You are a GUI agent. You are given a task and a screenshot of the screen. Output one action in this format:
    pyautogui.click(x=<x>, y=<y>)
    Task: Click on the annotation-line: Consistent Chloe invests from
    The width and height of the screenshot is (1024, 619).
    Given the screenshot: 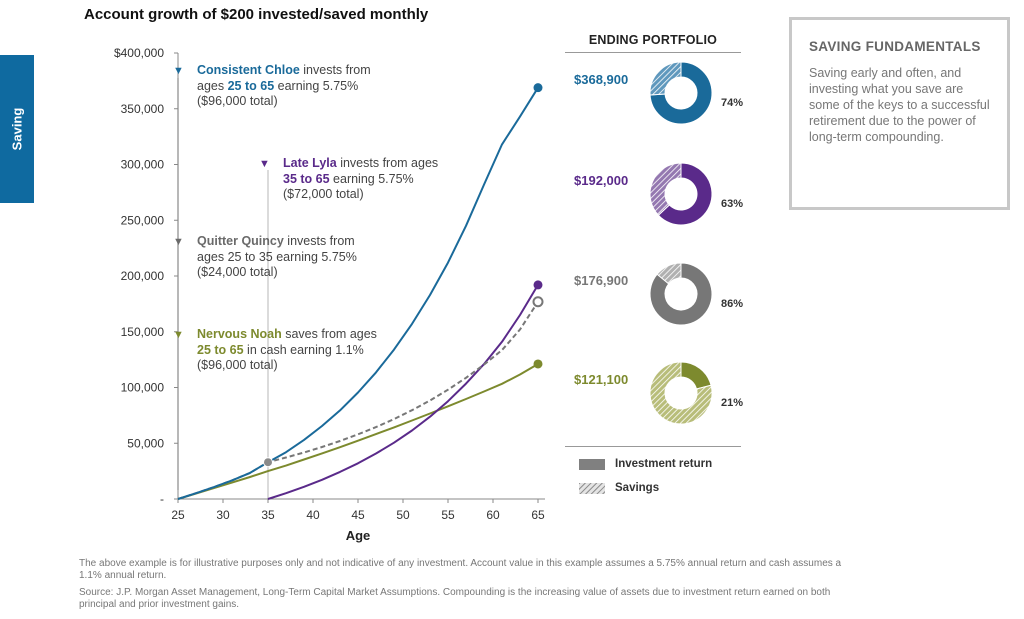 What is the action you would take?
    pyautogui.click(x=284, y=70)
    